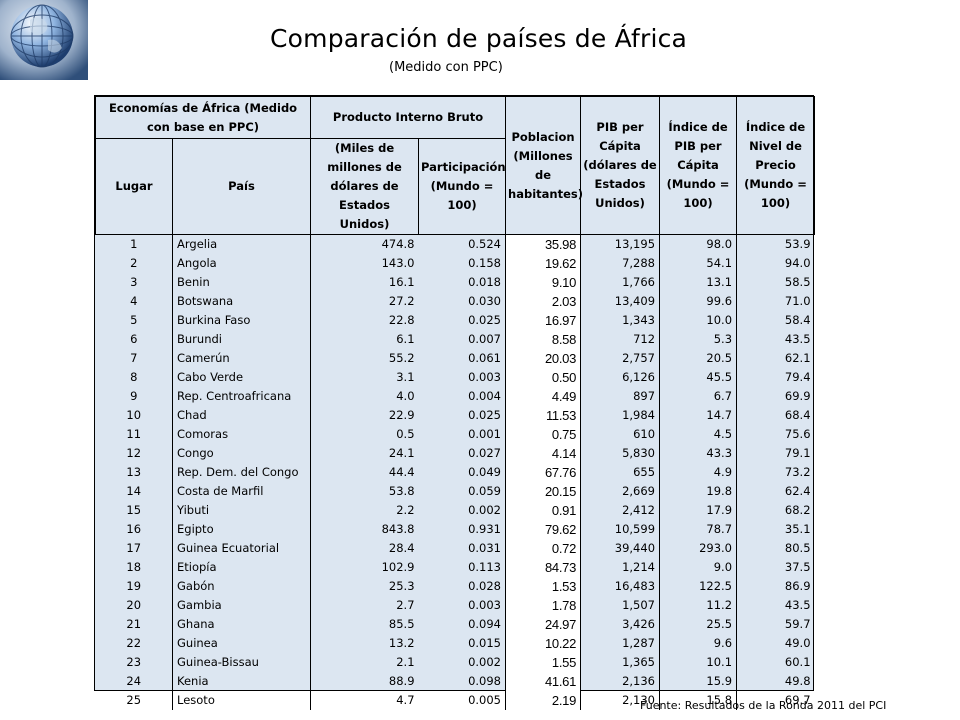  I want to click on cell-indice-pib: 14.7, so click(698, 415).